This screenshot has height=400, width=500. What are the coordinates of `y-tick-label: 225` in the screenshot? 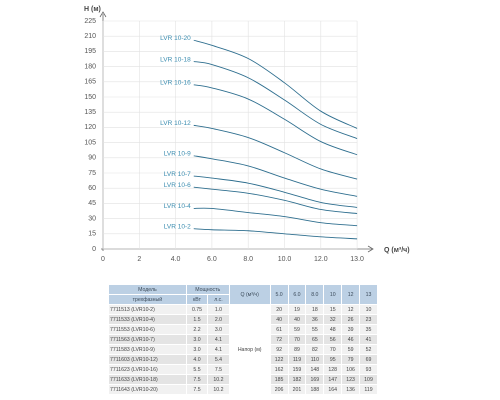 It's located at (90, 21).